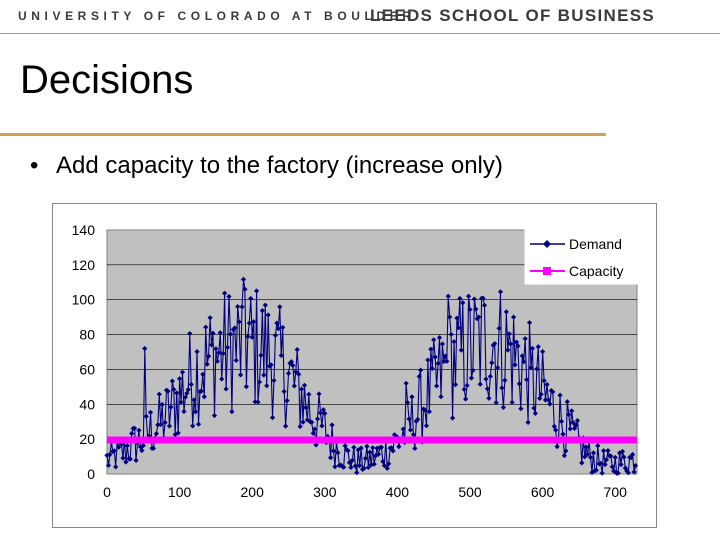 Image resolution: width=720 pixels, height=540 pixels. Describe the element at coordinates (87, 335) in the screenshot. I see `y-tick-label: 80` at that location.